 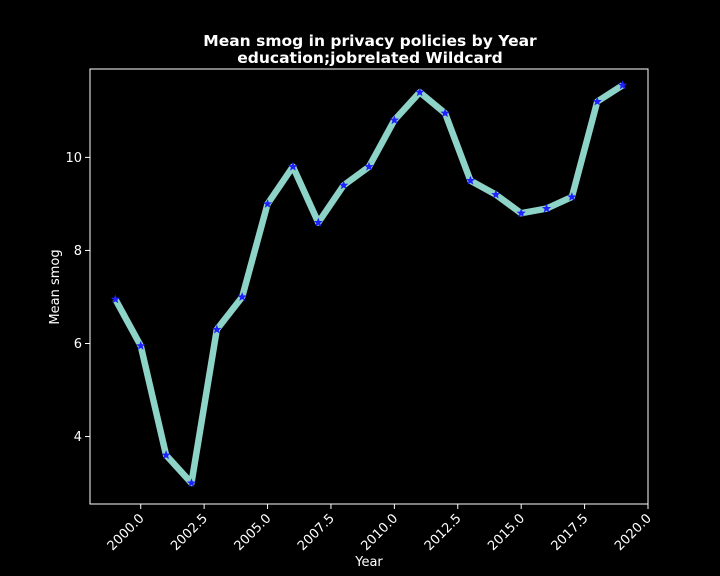 I want to click on x-tick-label: 2005.0, so click(x=253, y=532).